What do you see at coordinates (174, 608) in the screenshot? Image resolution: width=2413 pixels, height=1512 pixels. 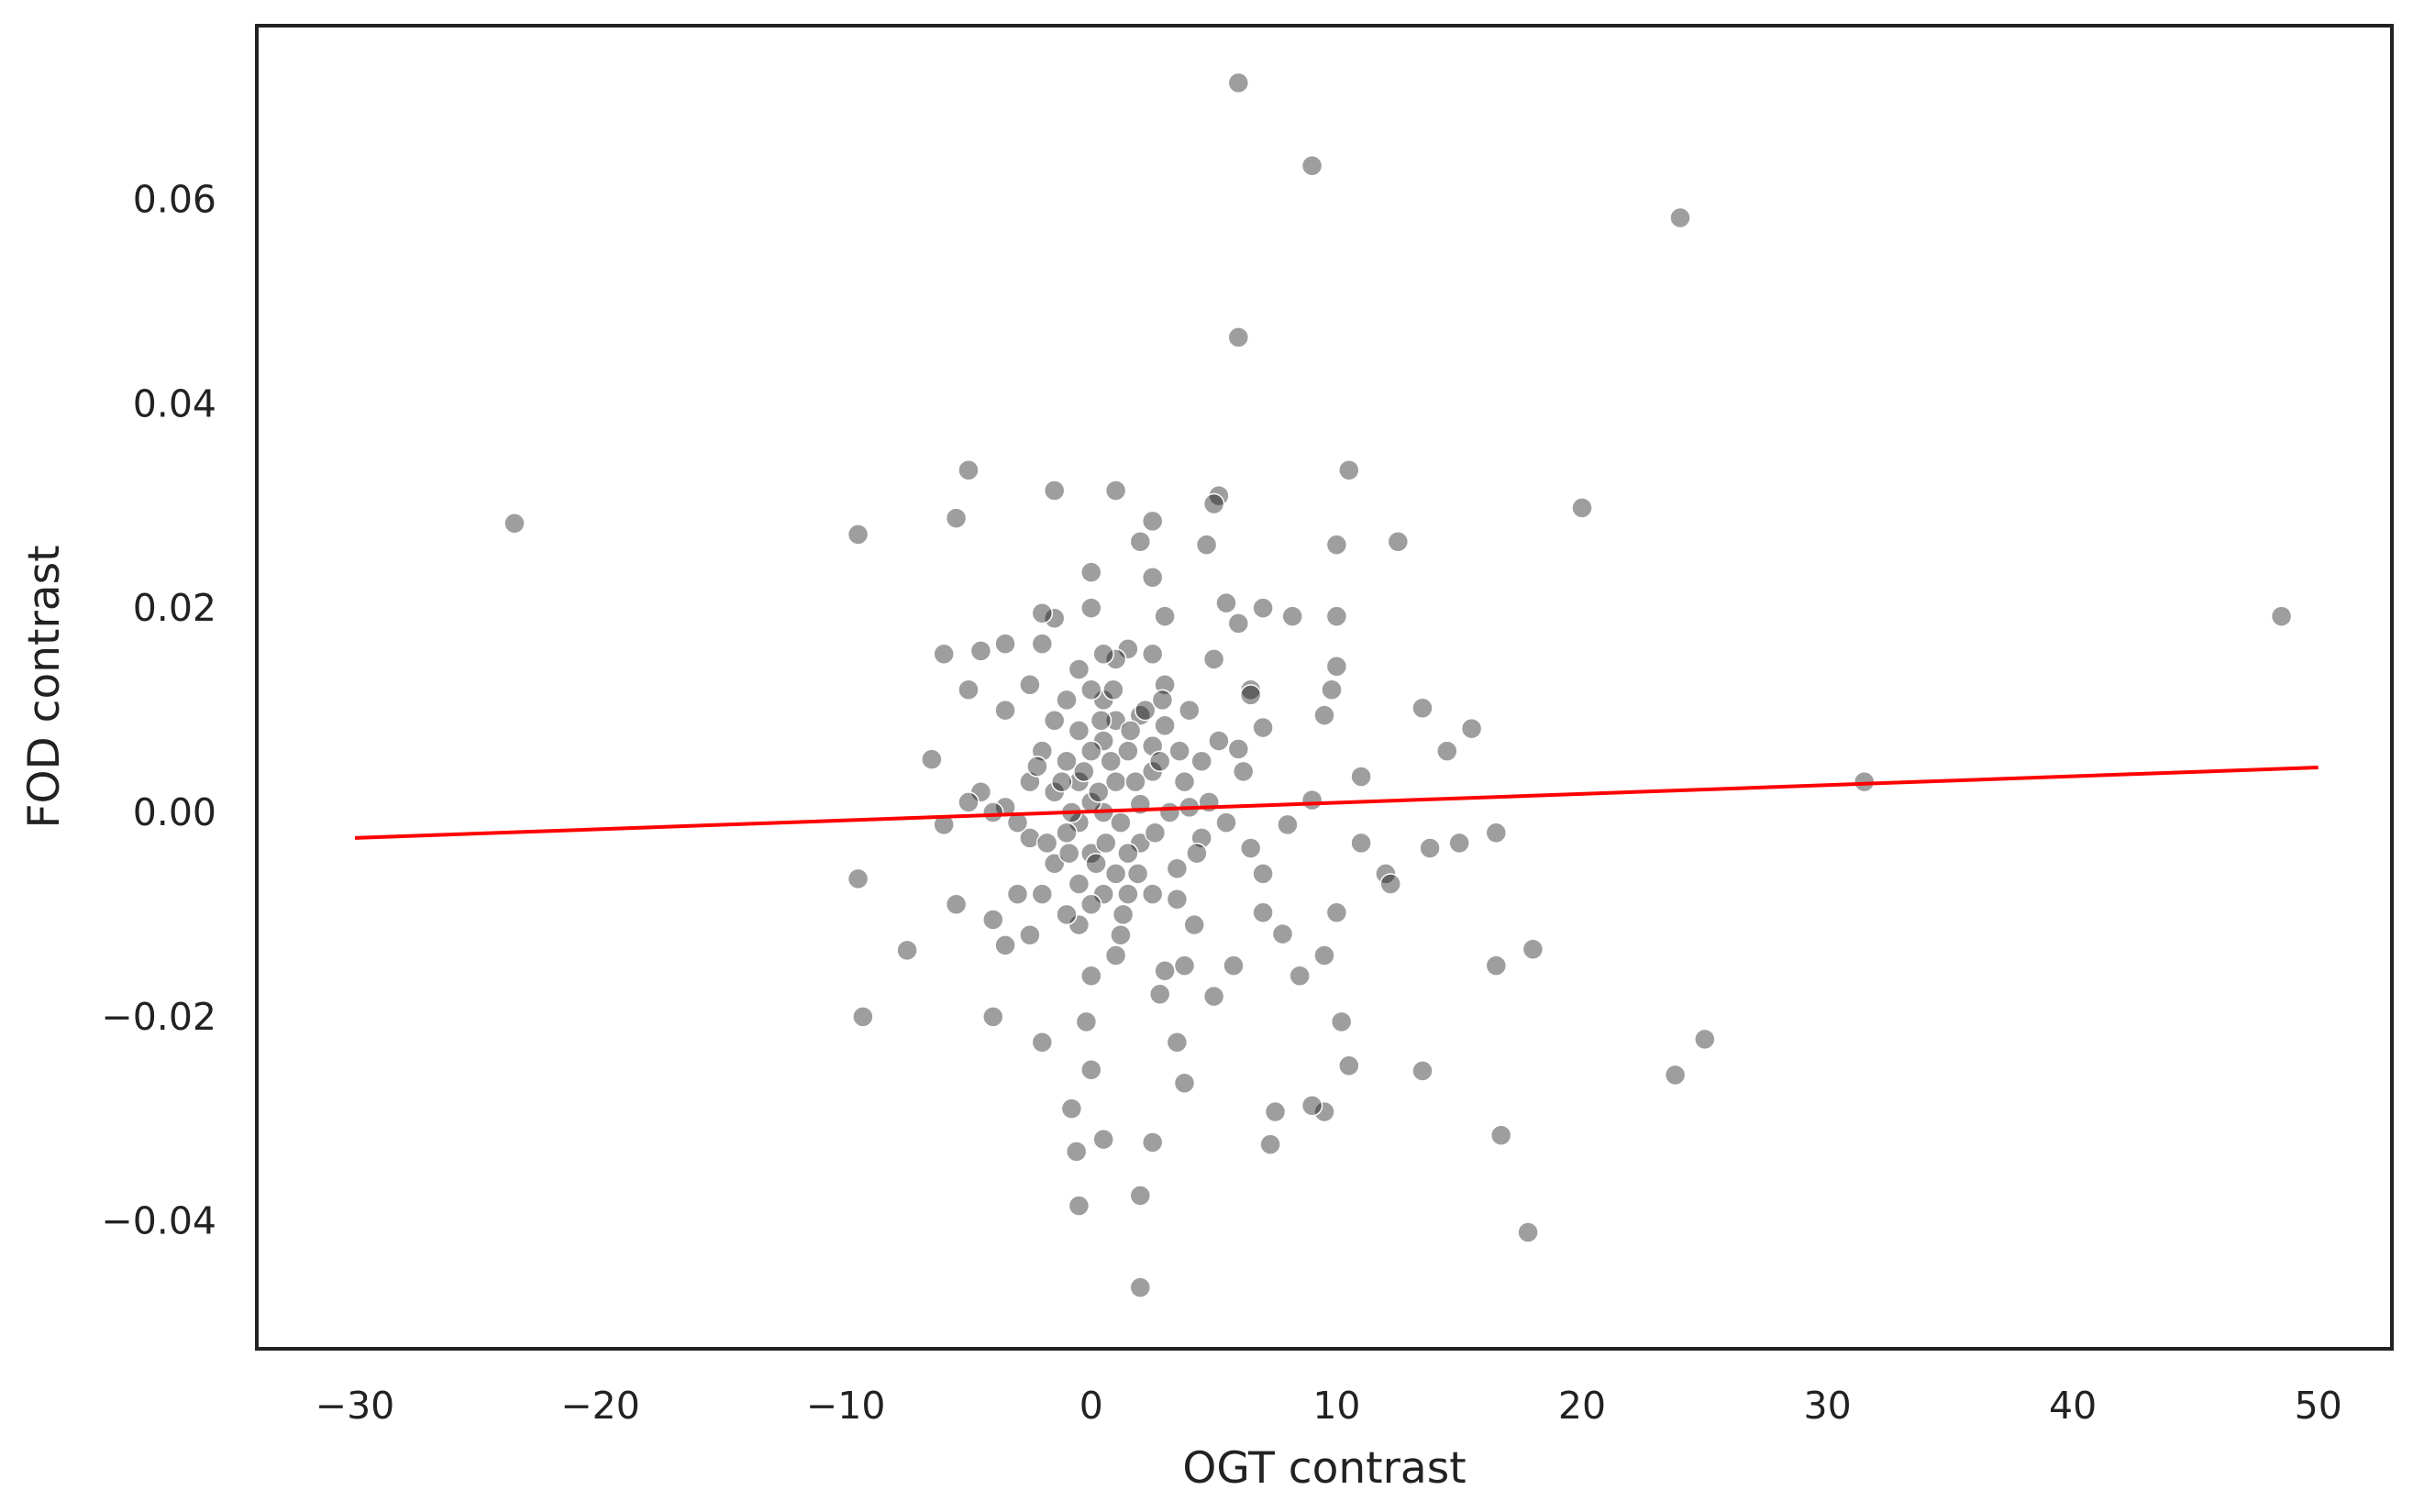 I see `y-tick-label: 0.02` at bounding box center [174, 608].